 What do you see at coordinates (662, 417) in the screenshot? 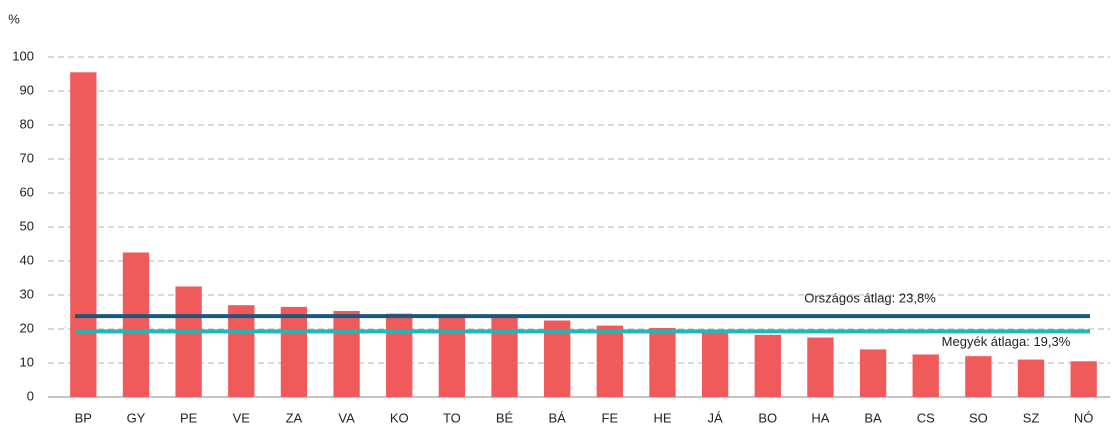
I see `x-tick-label: HE` at bounding box center [662, 417].